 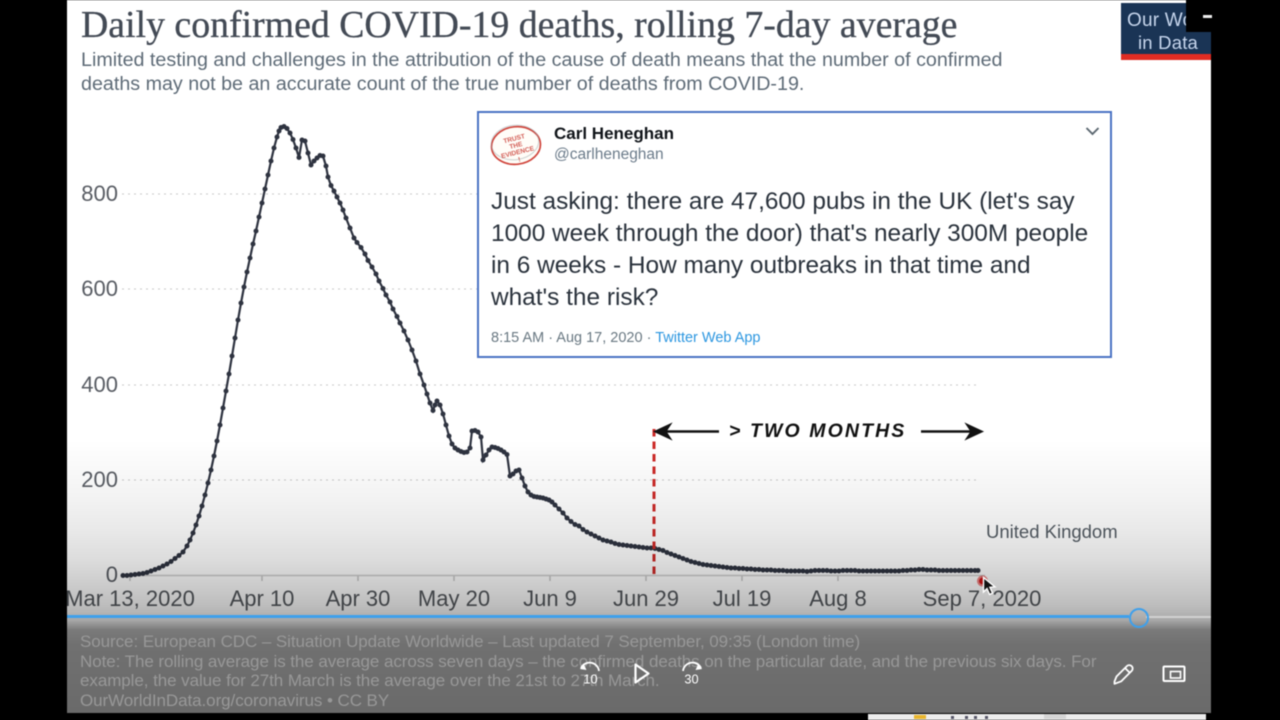 What do you see at coordinates (691, 679) in the screenshot?
I see `svg-text: 30` at bounding box center [691, 679].